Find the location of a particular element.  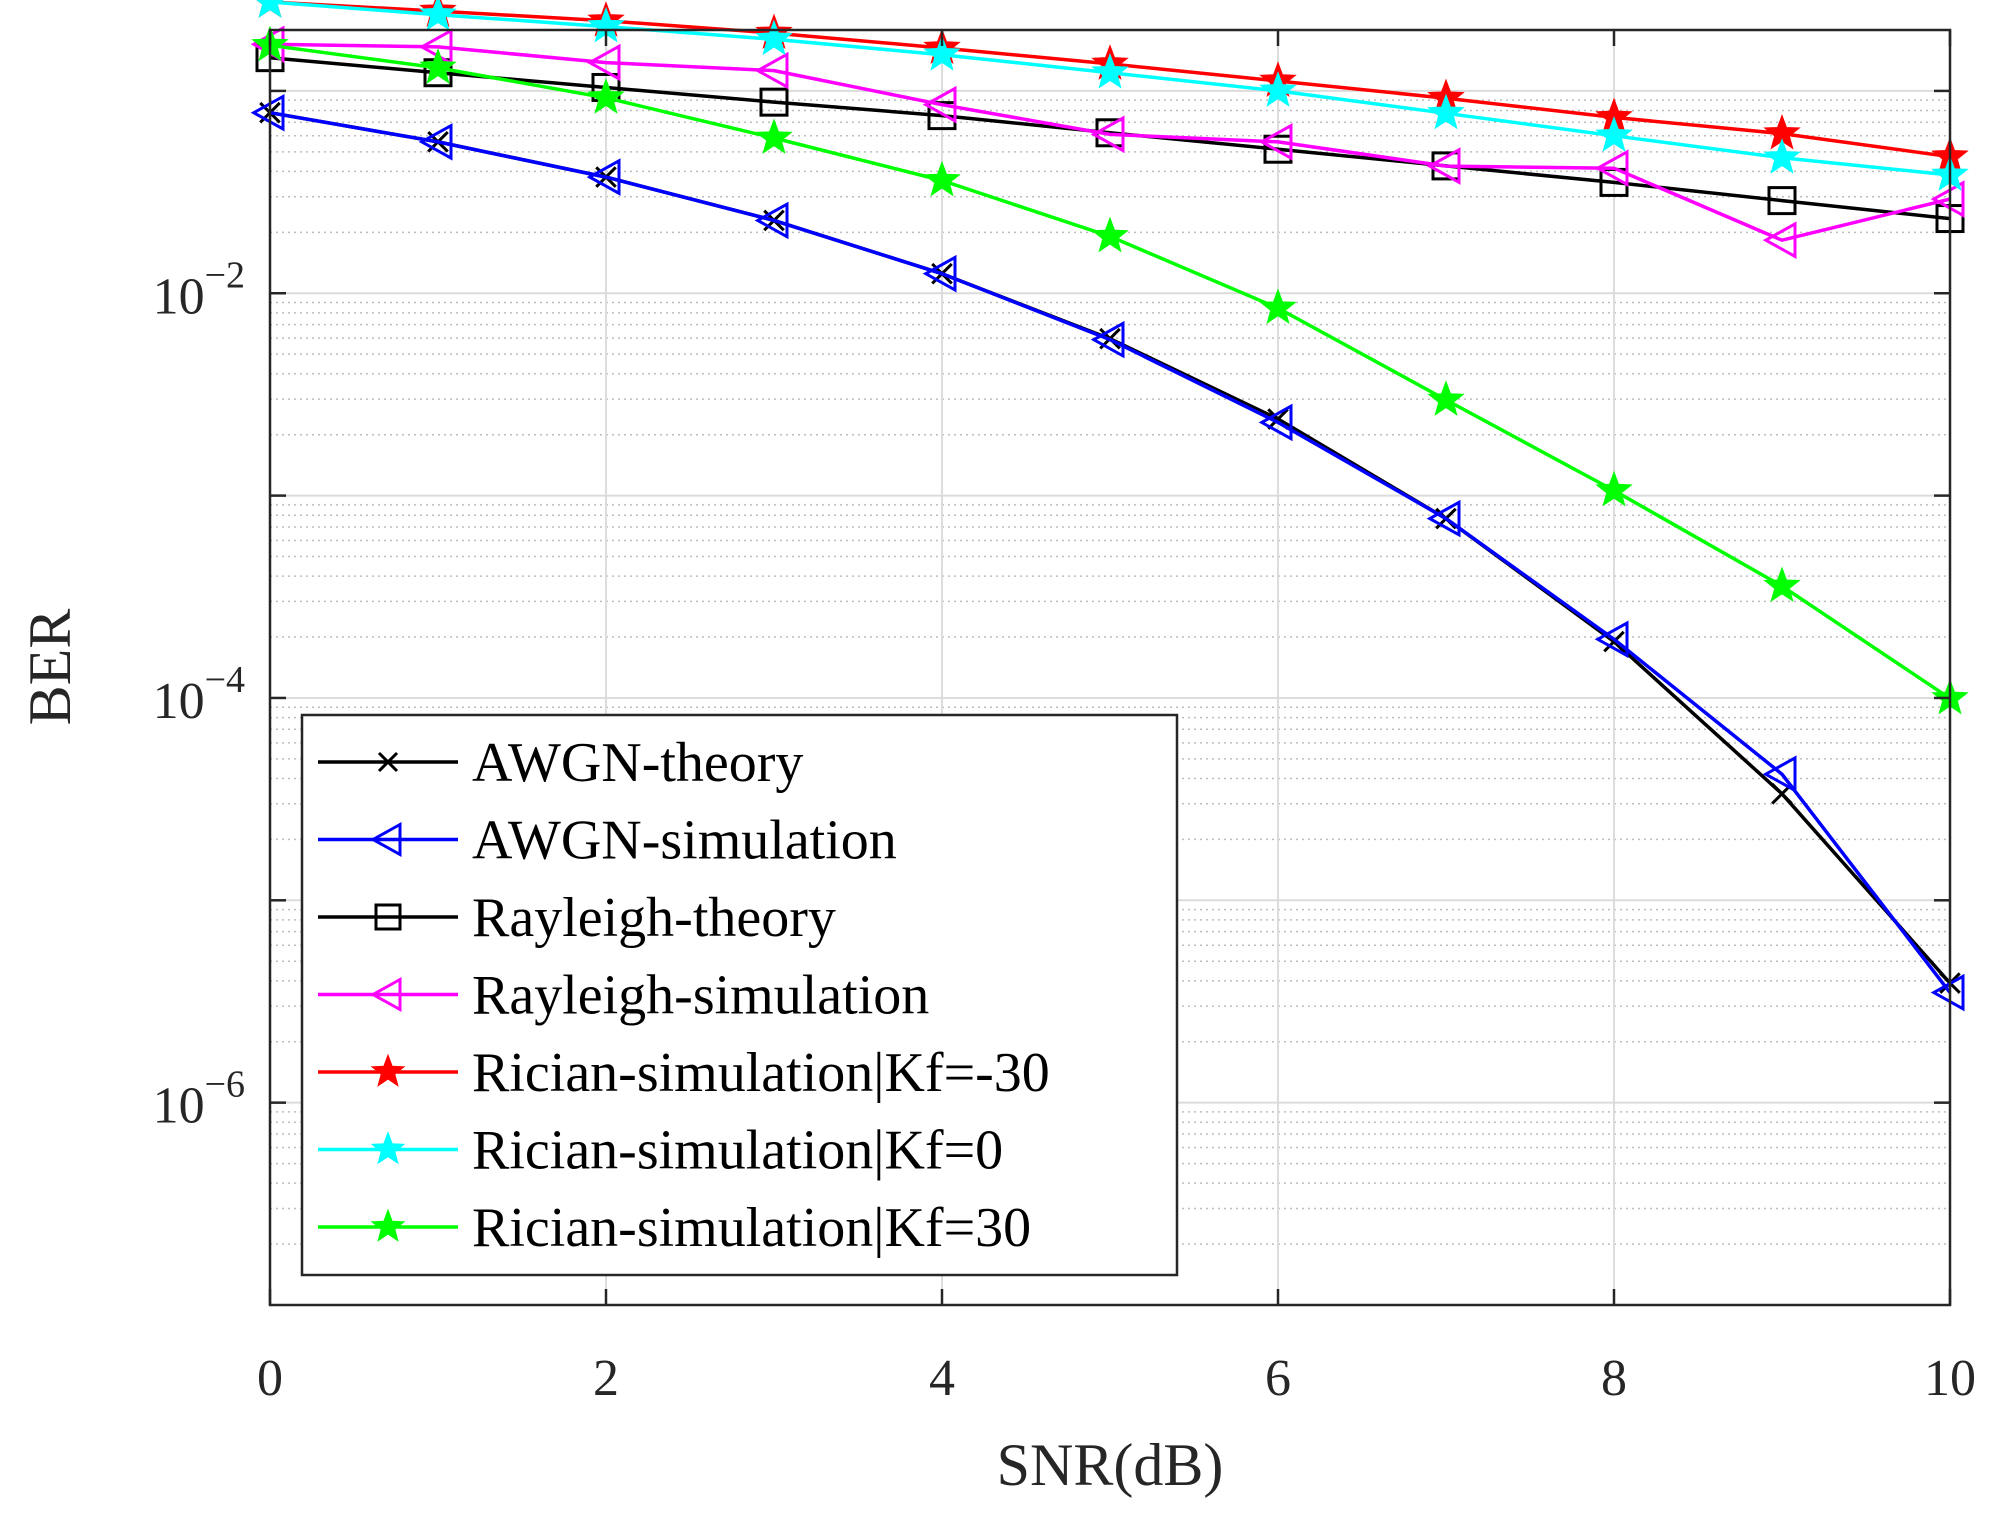

x-tick-label: 0 is located at coordinates (270, 1378).